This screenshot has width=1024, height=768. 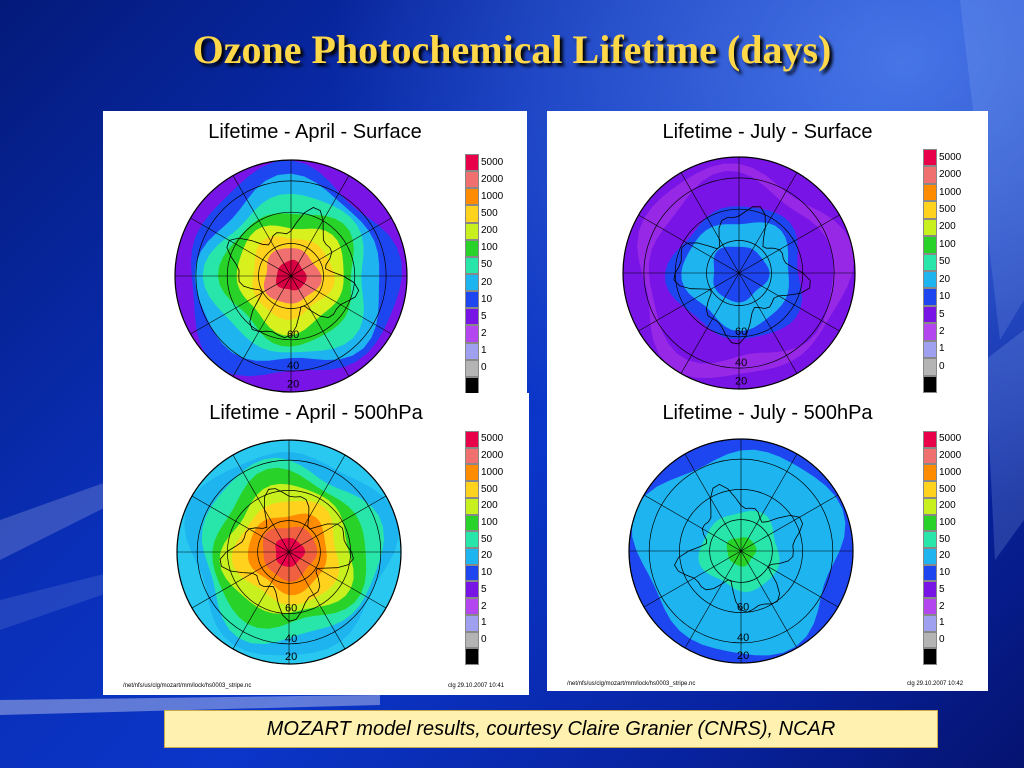 I want to click on panel-title: Lifetime - April - 500hPa, so click(x=316, y=413).